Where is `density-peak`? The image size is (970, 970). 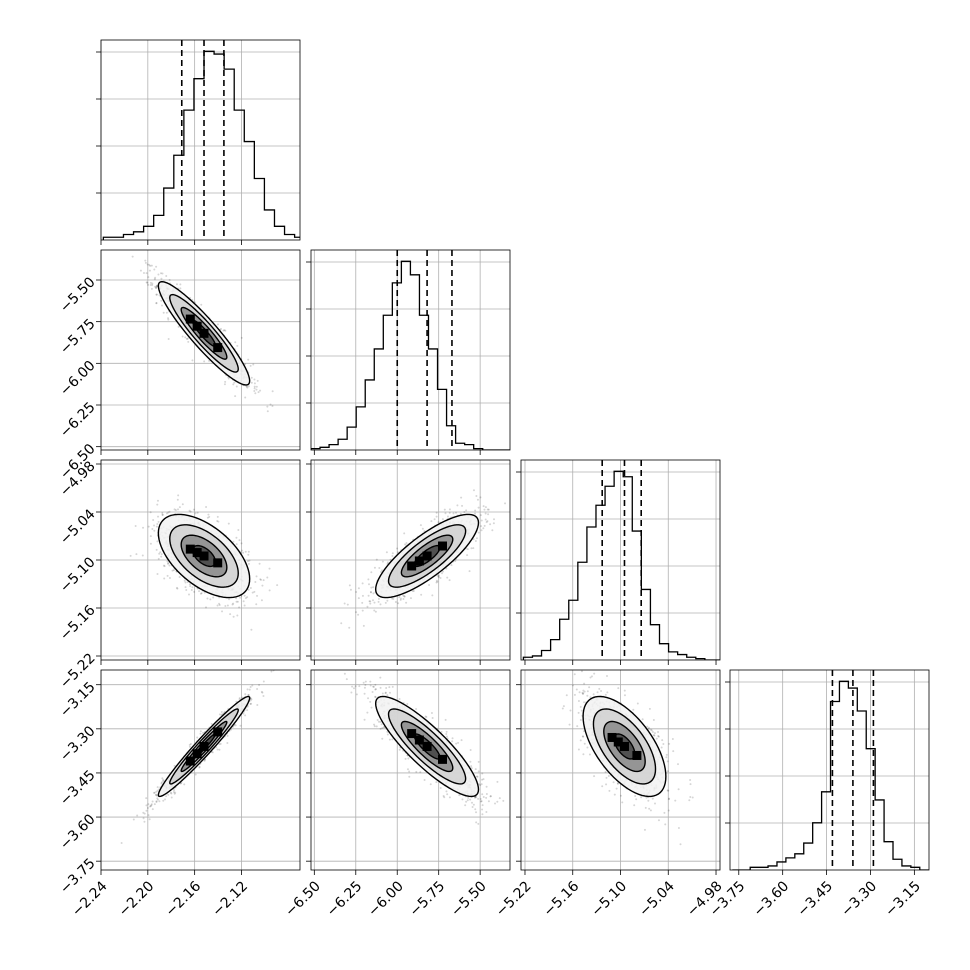 density-peak is located at coordinates (204, 333).